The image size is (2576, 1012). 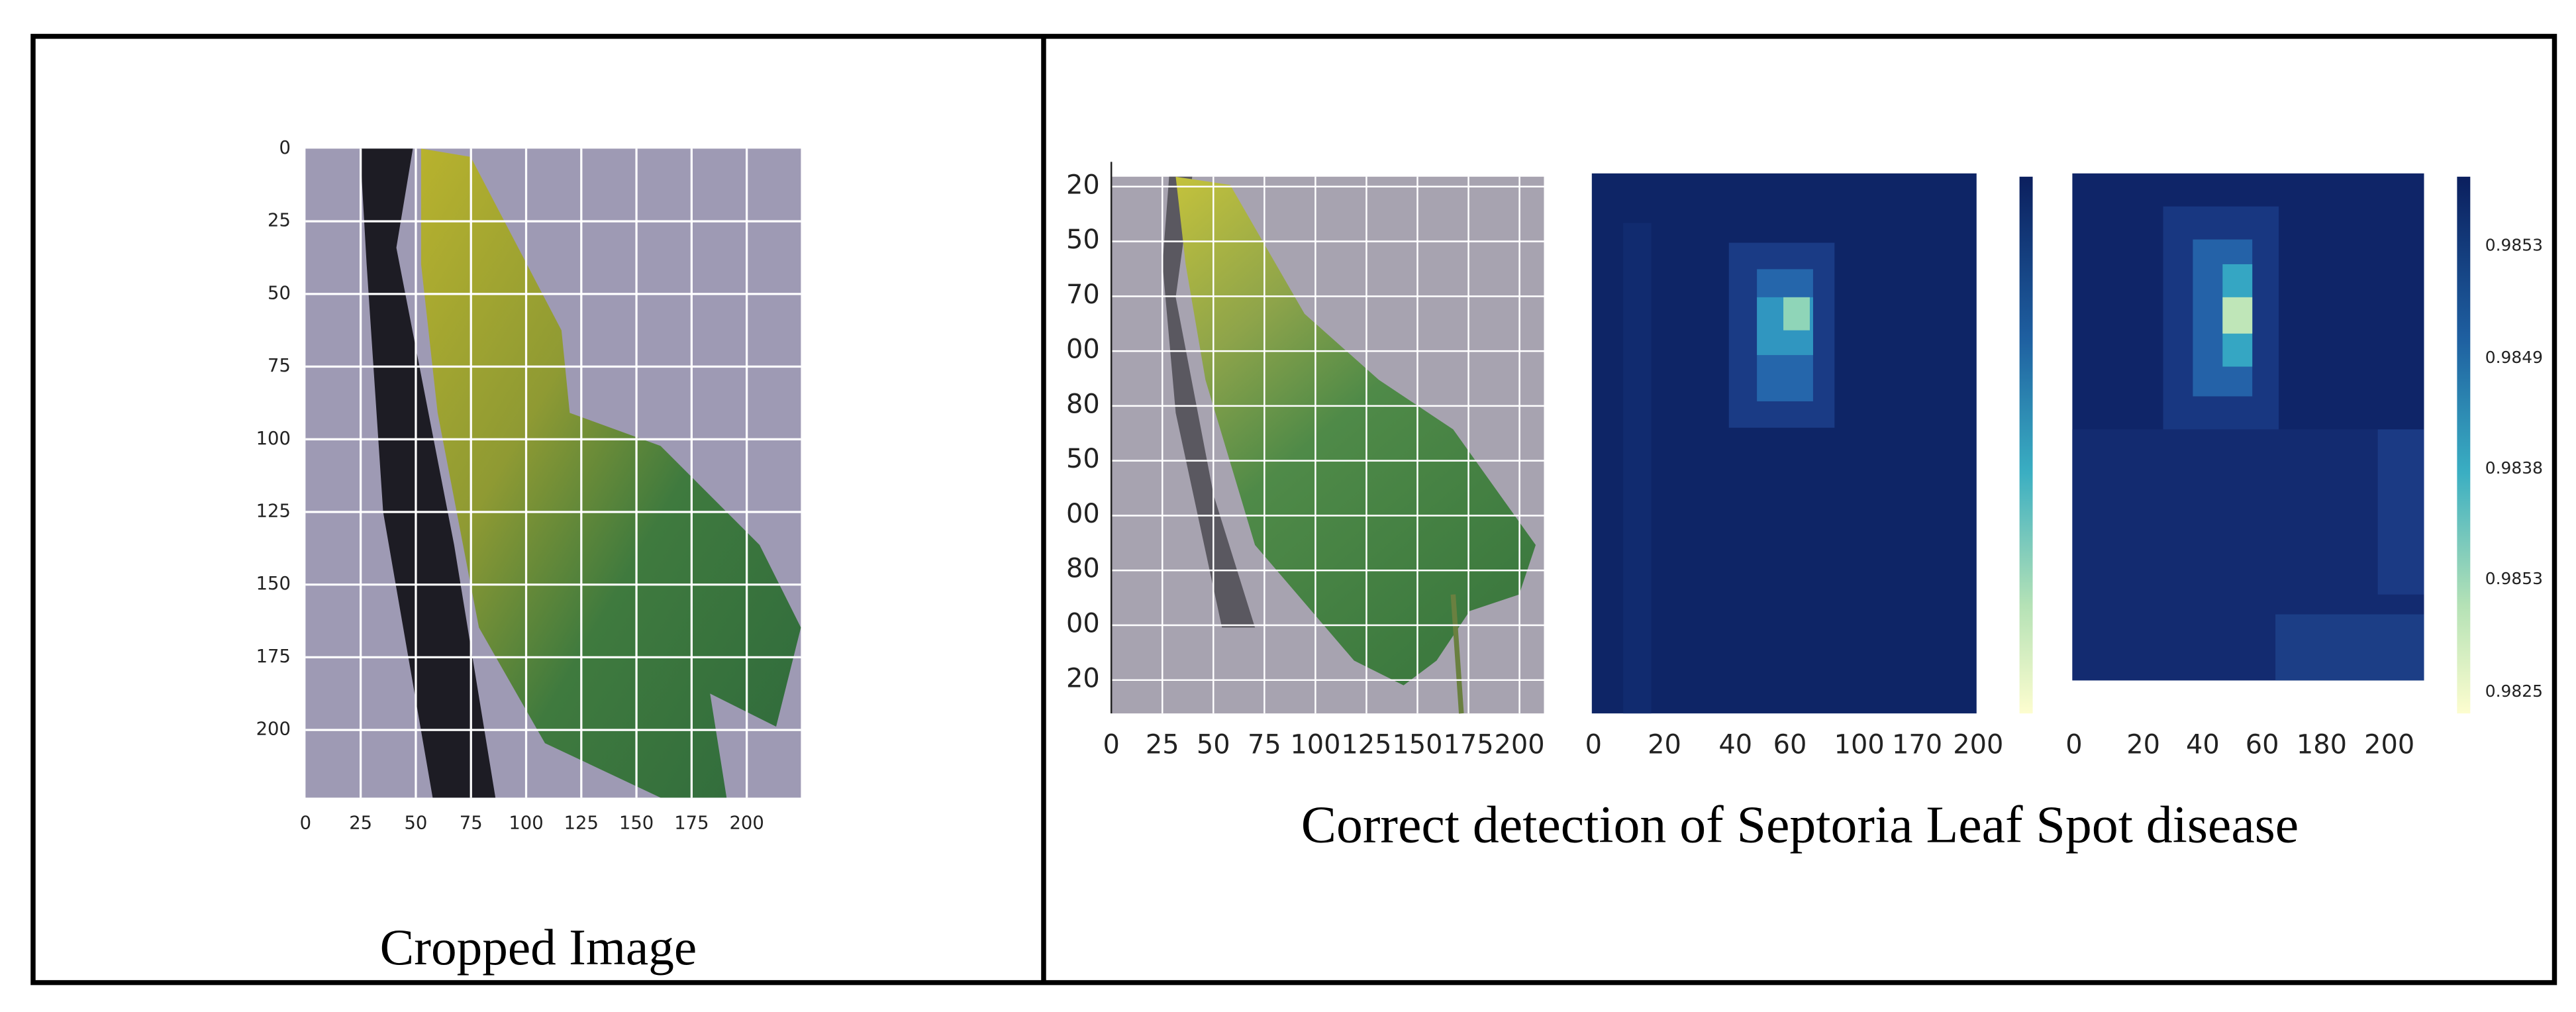 I want to click on tick-label: 0.9825, so click(x=2514, y=691).